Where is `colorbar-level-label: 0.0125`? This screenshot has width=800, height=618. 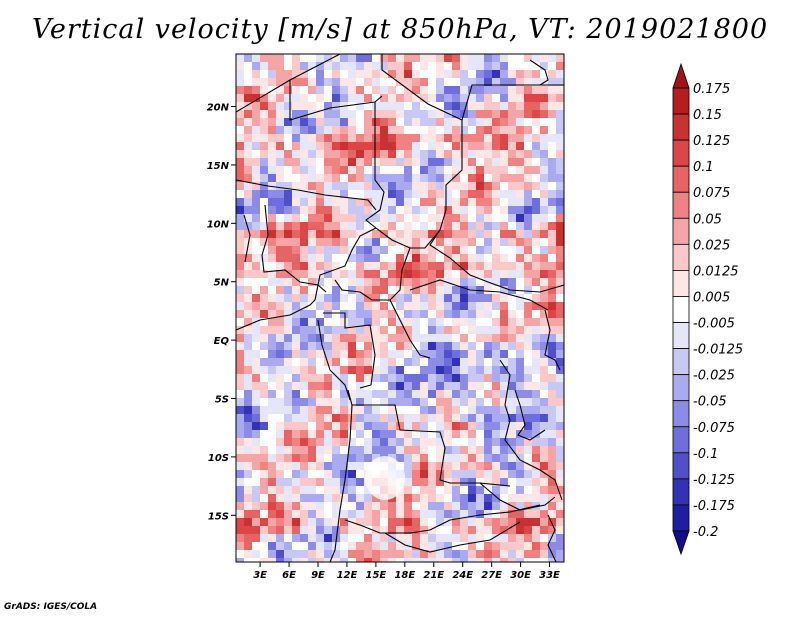 colorbar-level-label: 0.0125 is located at coordinates (716, 271).